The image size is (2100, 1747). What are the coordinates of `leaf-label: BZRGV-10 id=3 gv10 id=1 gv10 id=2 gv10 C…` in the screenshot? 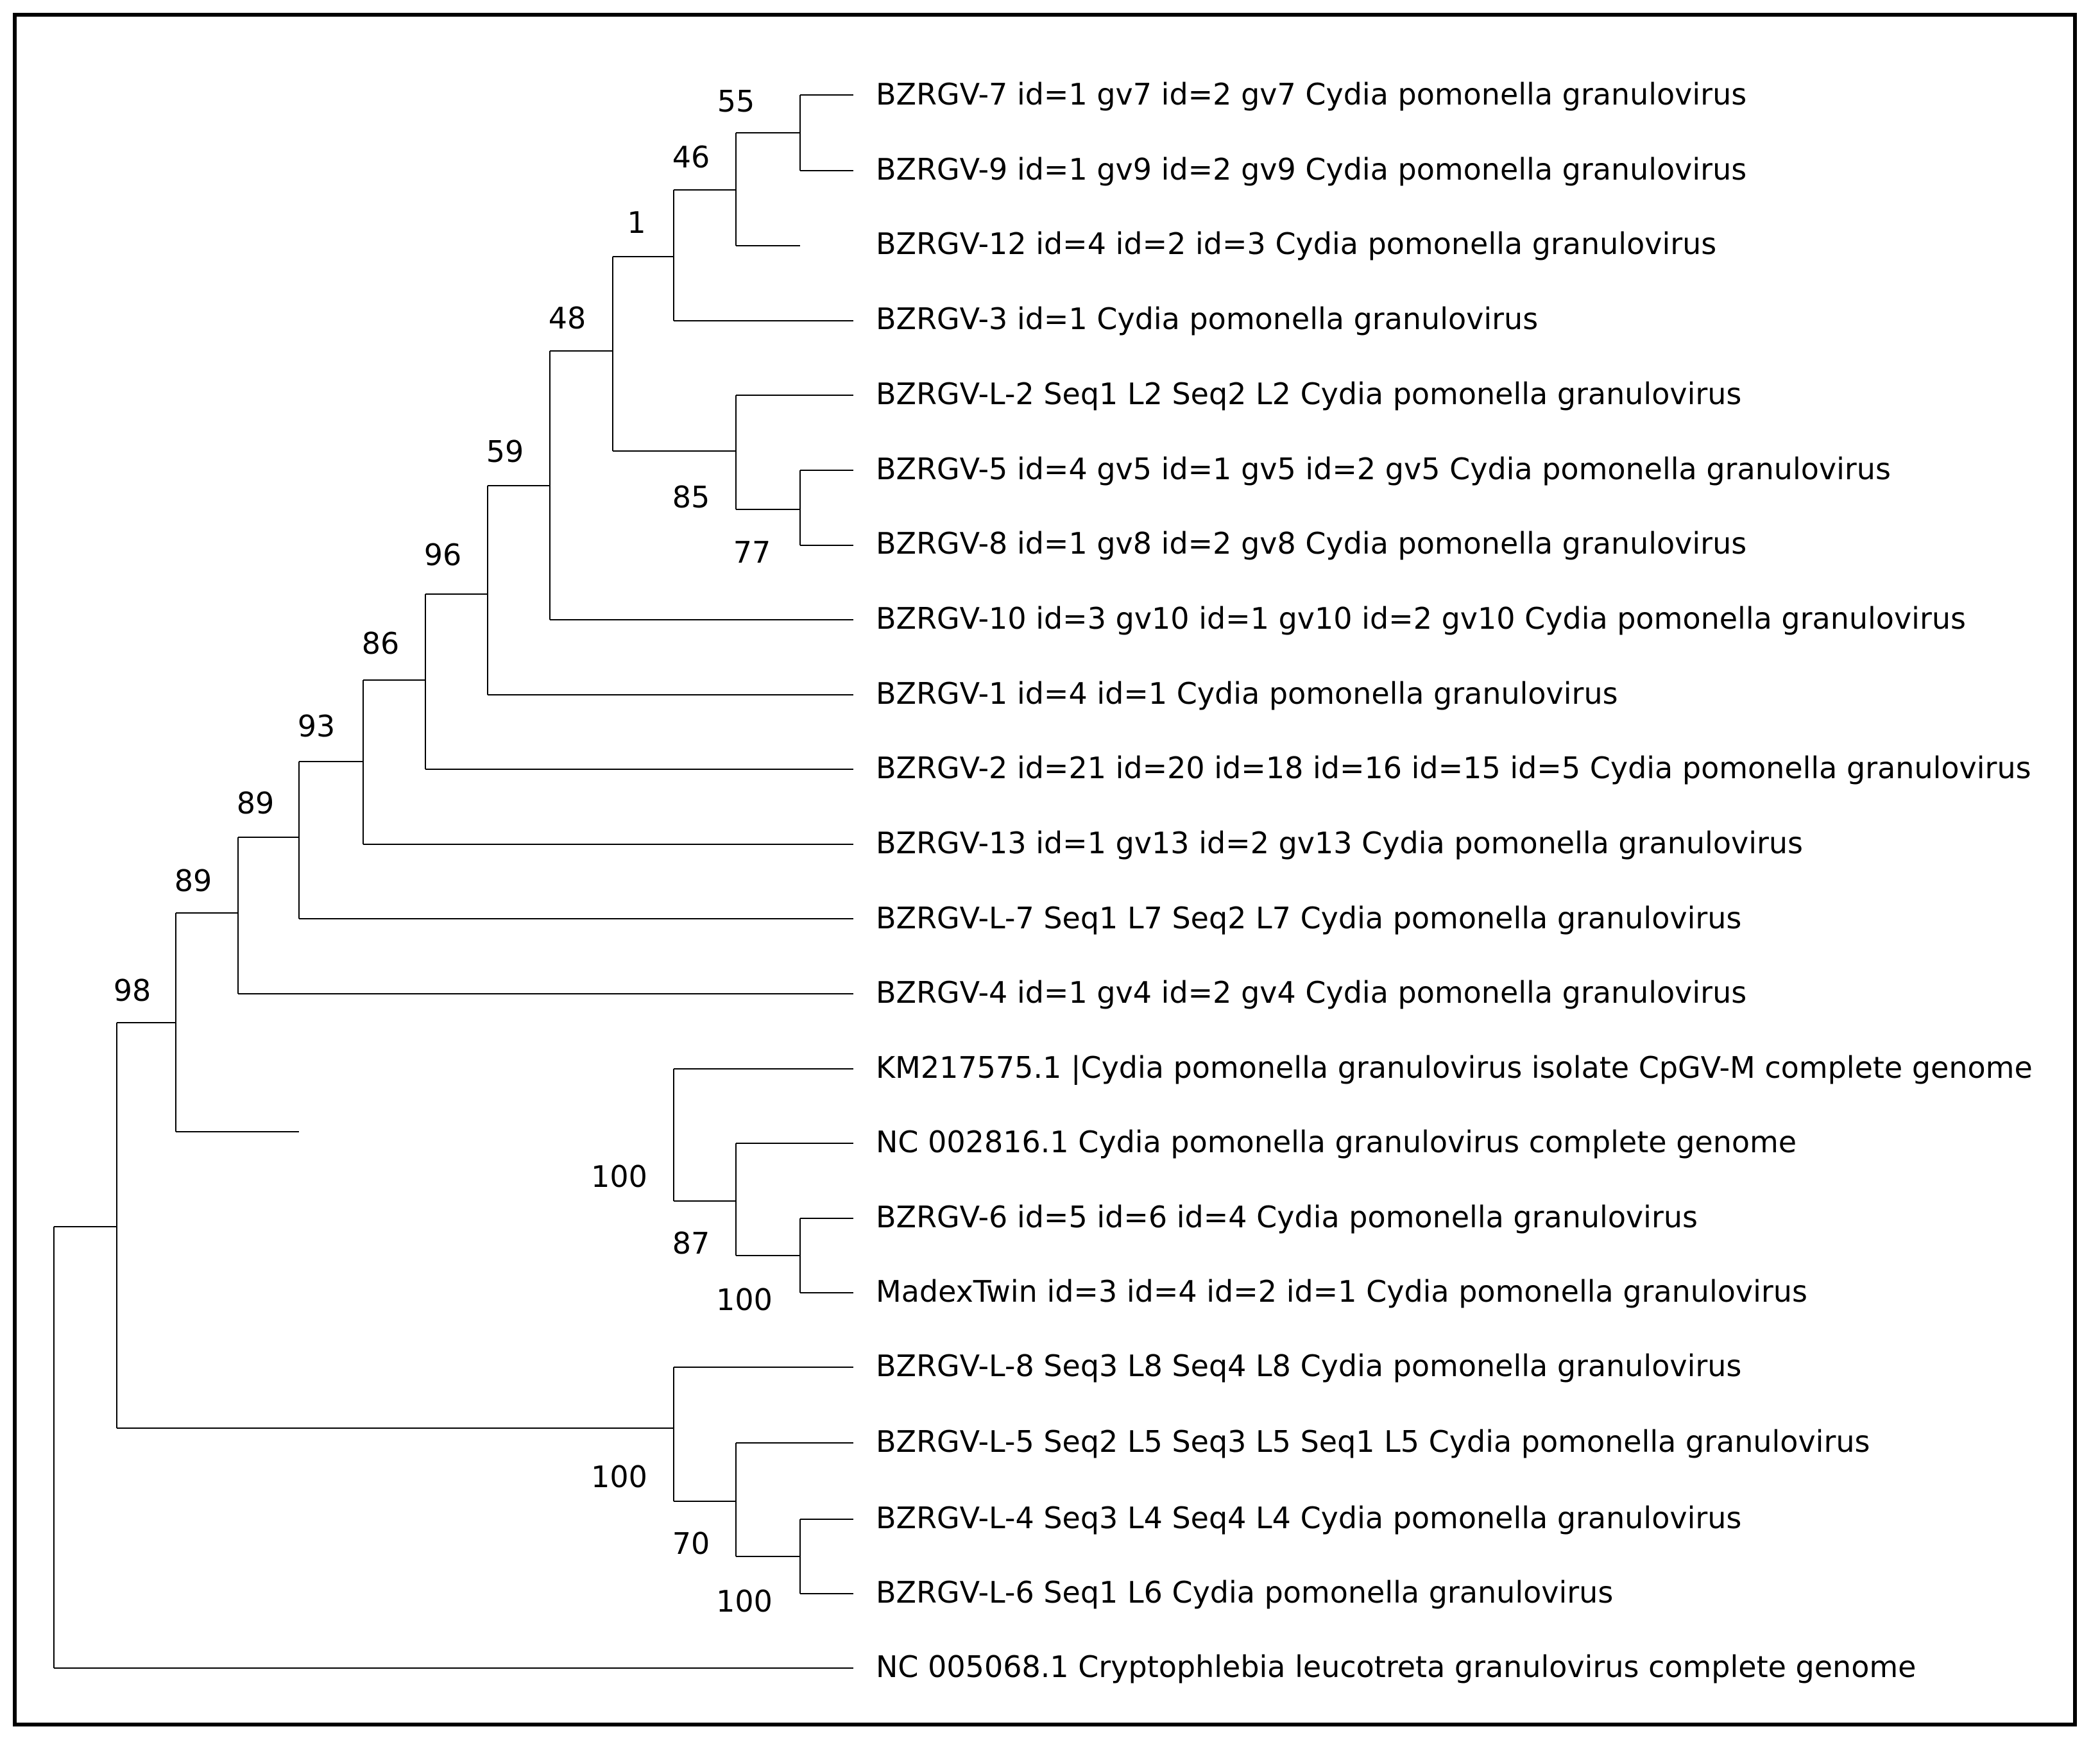 It's located at (1421, 618).